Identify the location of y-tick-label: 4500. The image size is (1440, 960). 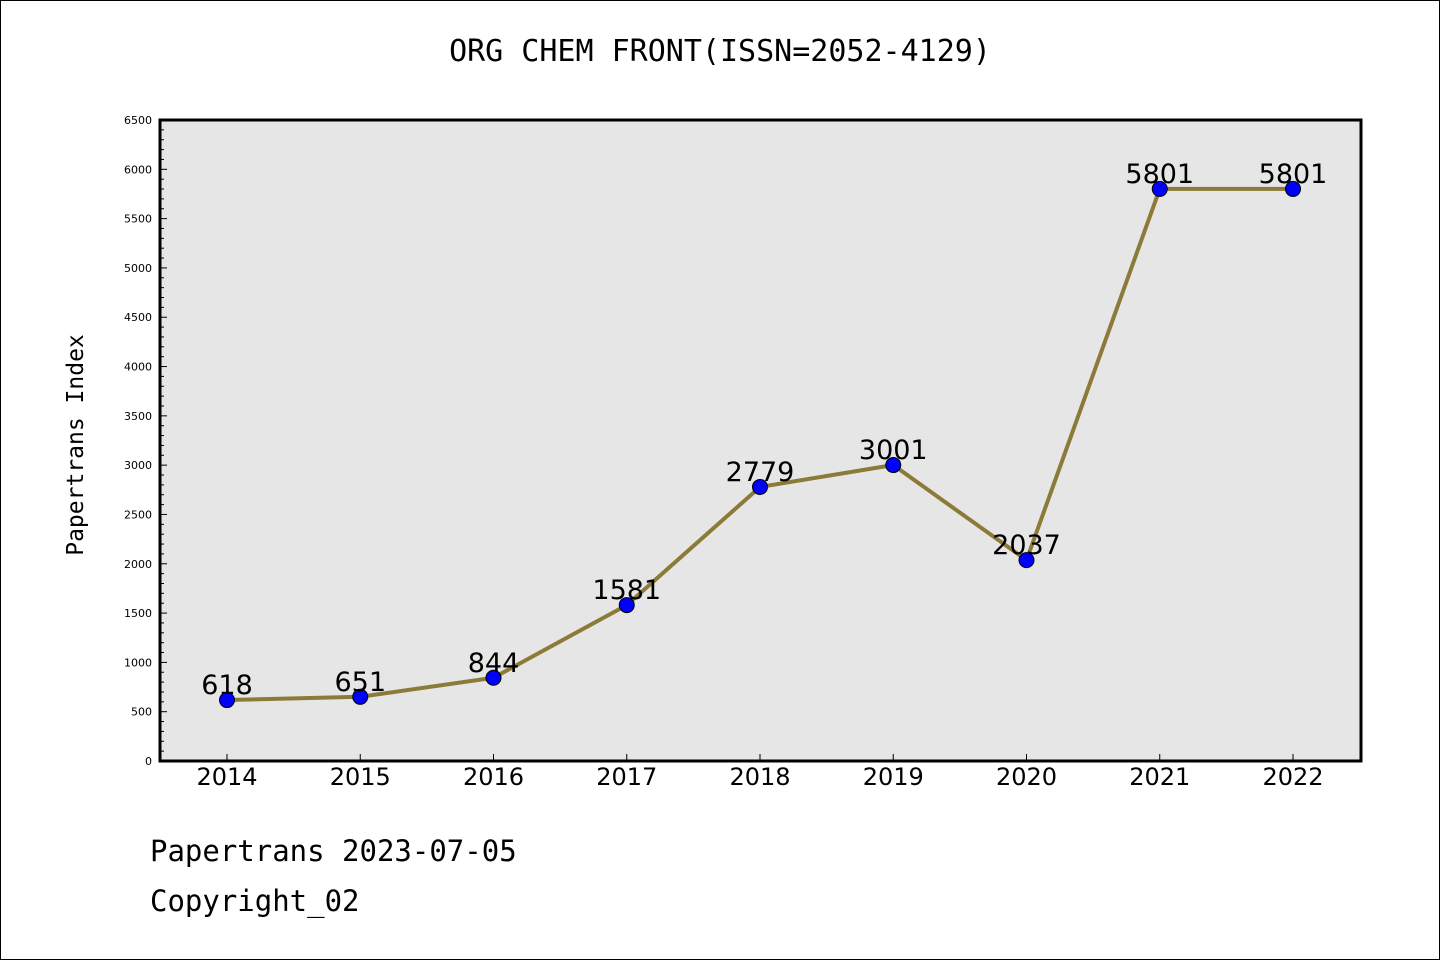
(138, 317).